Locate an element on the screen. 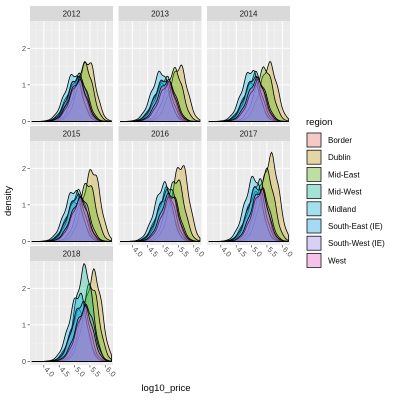 This screenshot has height=400, width=400. facet-label: 2016 is located at coordinates (160, 134).